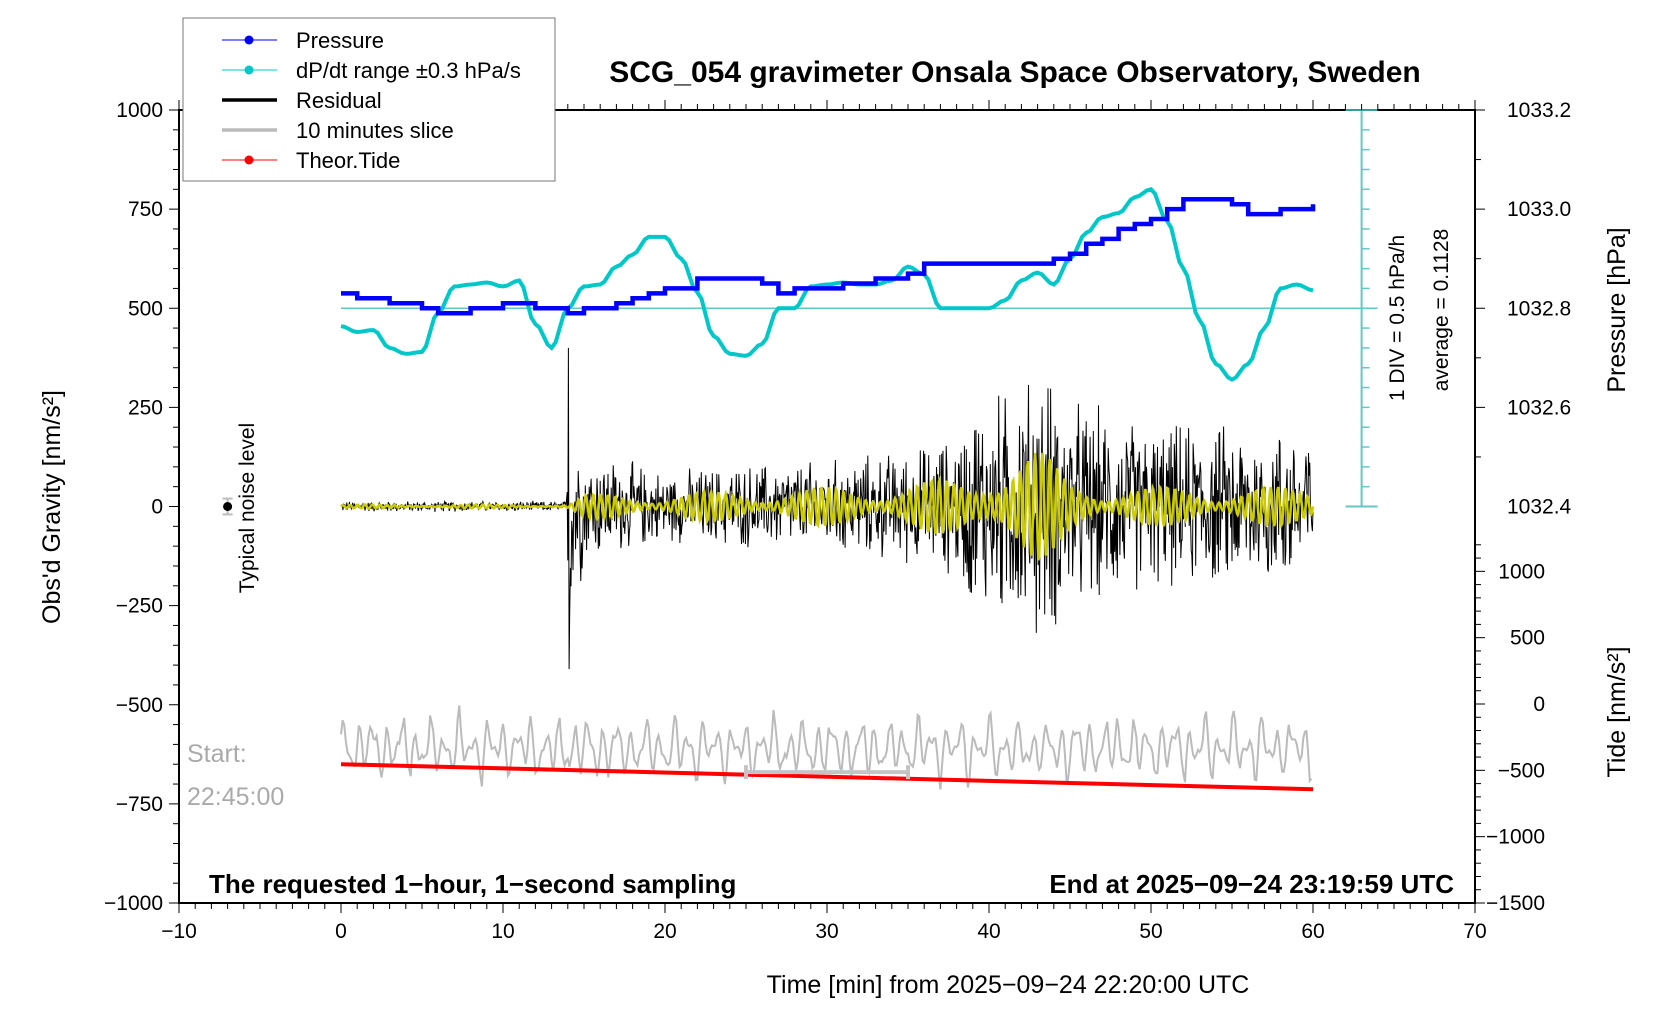 Image resolution: width=1676 pixels, height=1020 pixels. Describe the element at coordinates (827, 506) in the screenshot. I see `residual-smoothed-line` at that location.